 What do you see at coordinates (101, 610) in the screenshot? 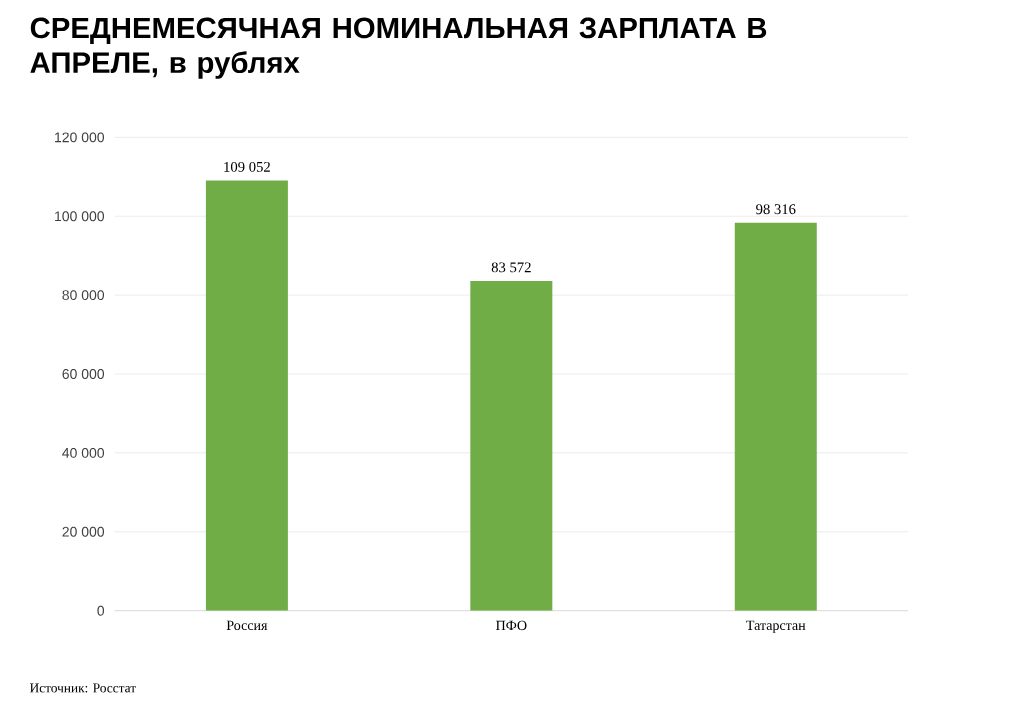
I see `y-tick-label: 0` at bounding box center [101, 610].